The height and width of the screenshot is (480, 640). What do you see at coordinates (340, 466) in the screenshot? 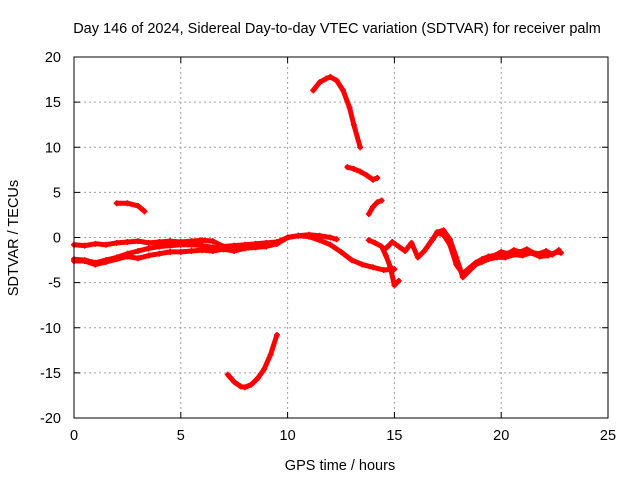
I see `x-axis-label: GPS time / hours` at bounding box center [340, 466].